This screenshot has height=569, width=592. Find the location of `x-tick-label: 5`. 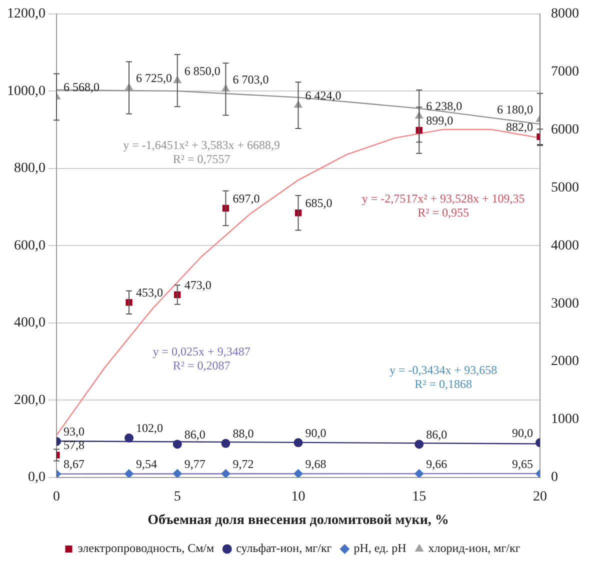

x-tick-label: 5 is located at coordinates (177, 496).